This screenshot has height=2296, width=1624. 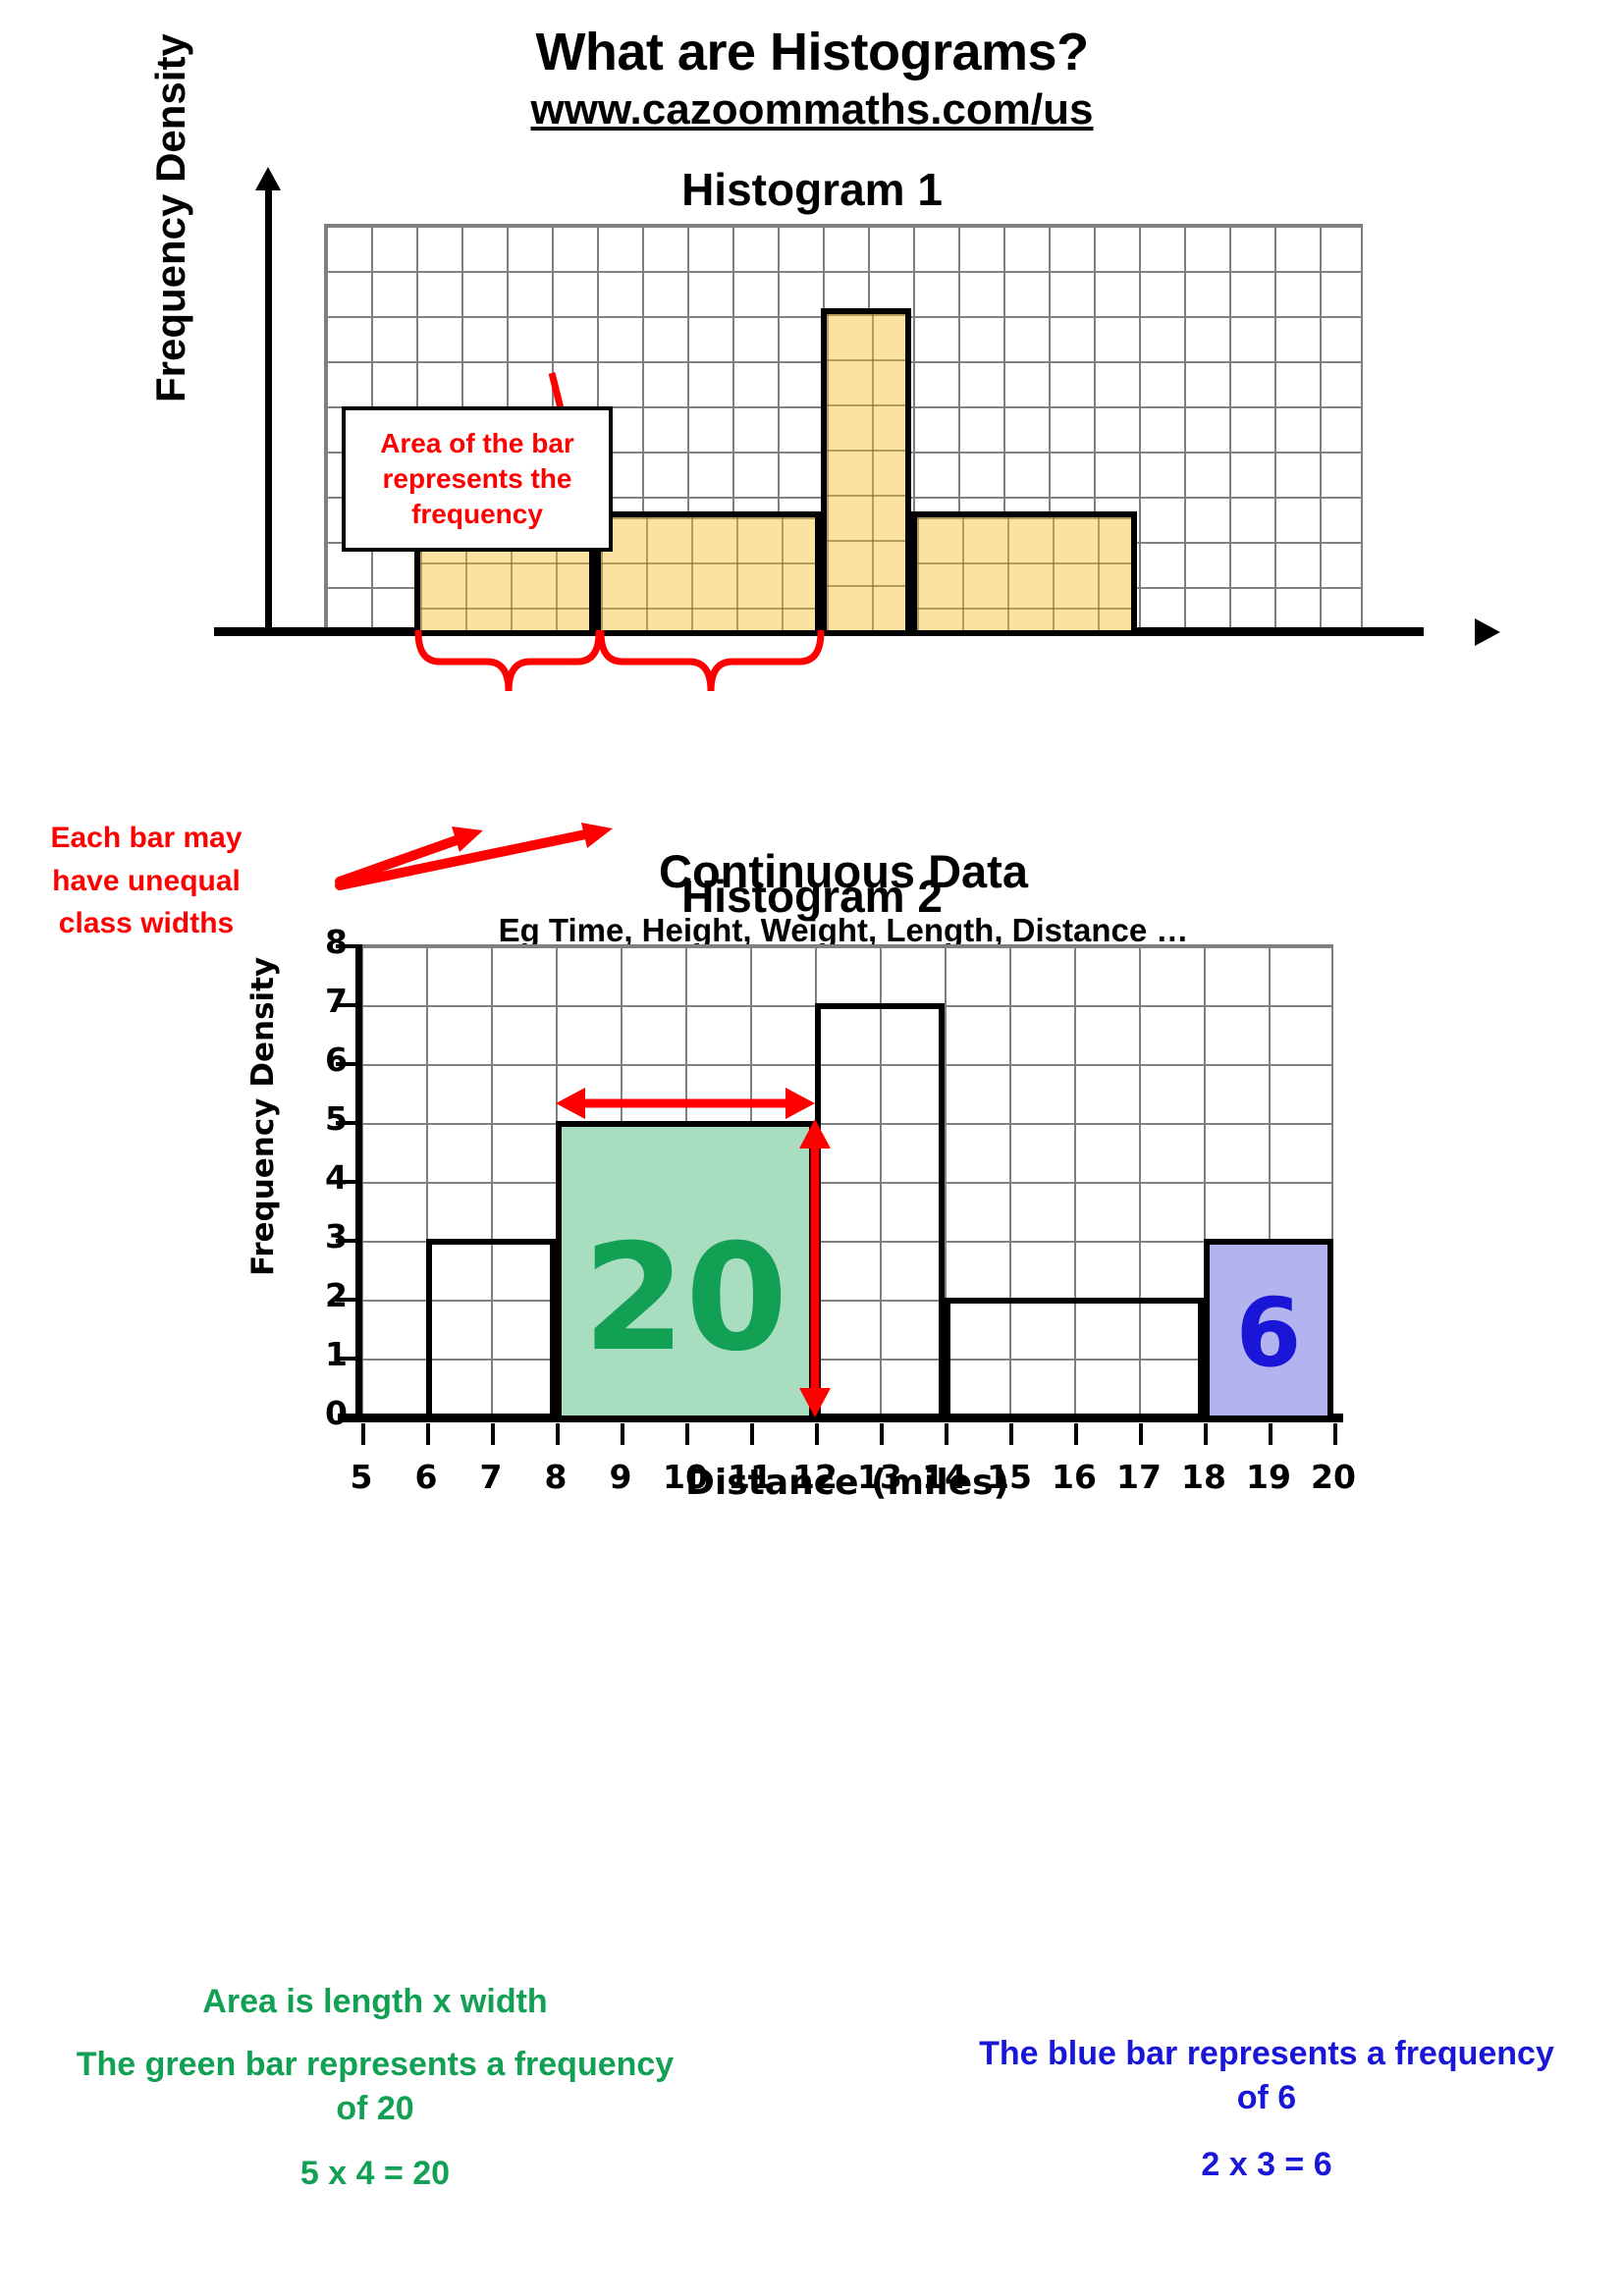 I want to click on x-axis-arrow-icon, so click(x=1487, y=632).